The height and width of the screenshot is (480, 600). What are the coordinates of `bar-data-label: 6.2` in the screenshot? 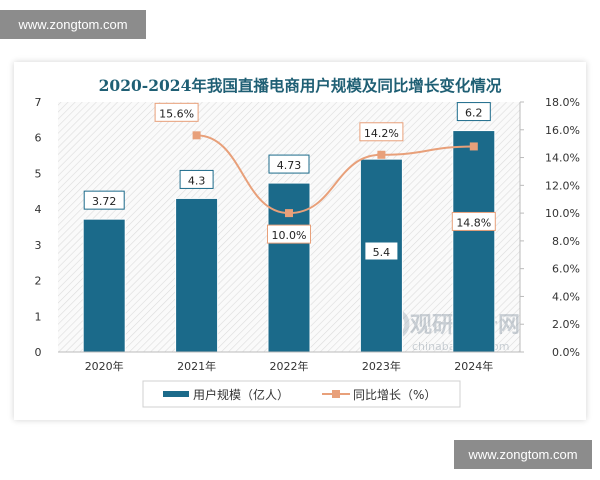 It's located at (474, 113).